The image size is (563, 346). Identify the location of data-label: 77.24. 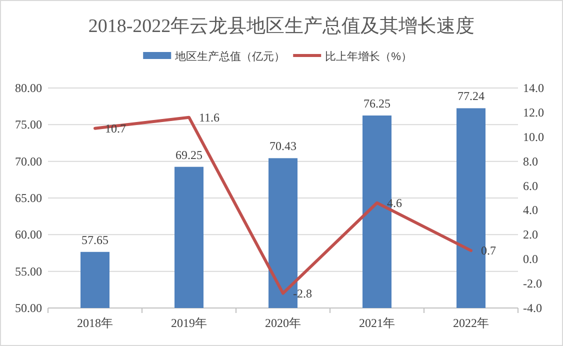
(471, 96).